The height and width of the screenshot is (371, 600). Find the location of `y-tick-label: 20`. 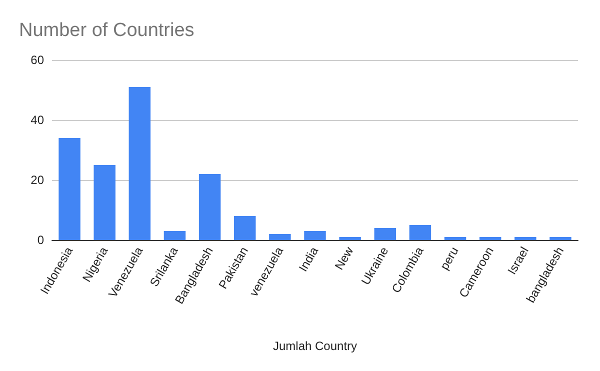

y-tick-label: 20 is located at coordinates (37, 180).